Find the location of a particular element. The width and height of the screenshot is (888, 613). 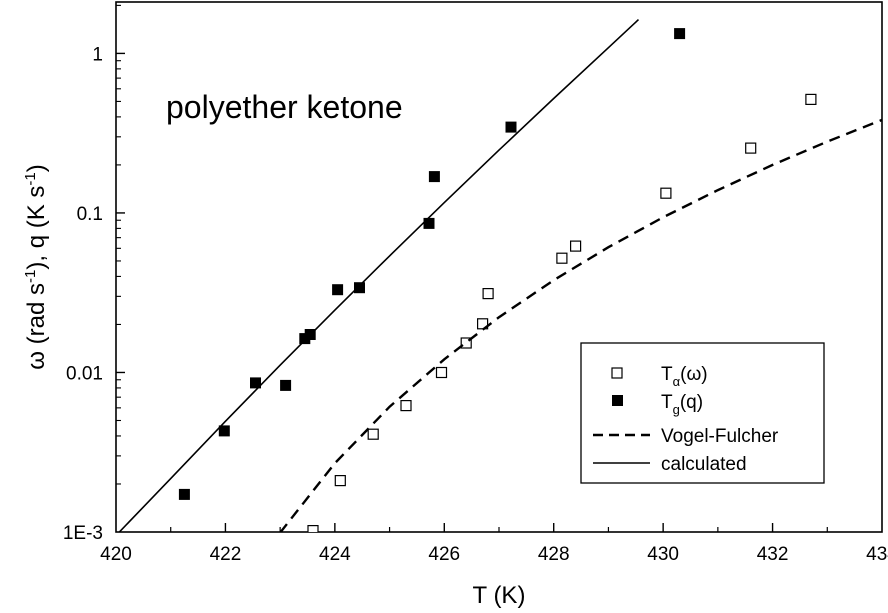

legend-item-vogel-fulcher: Vogel-Fulcher is located at coordinates (686, 436).